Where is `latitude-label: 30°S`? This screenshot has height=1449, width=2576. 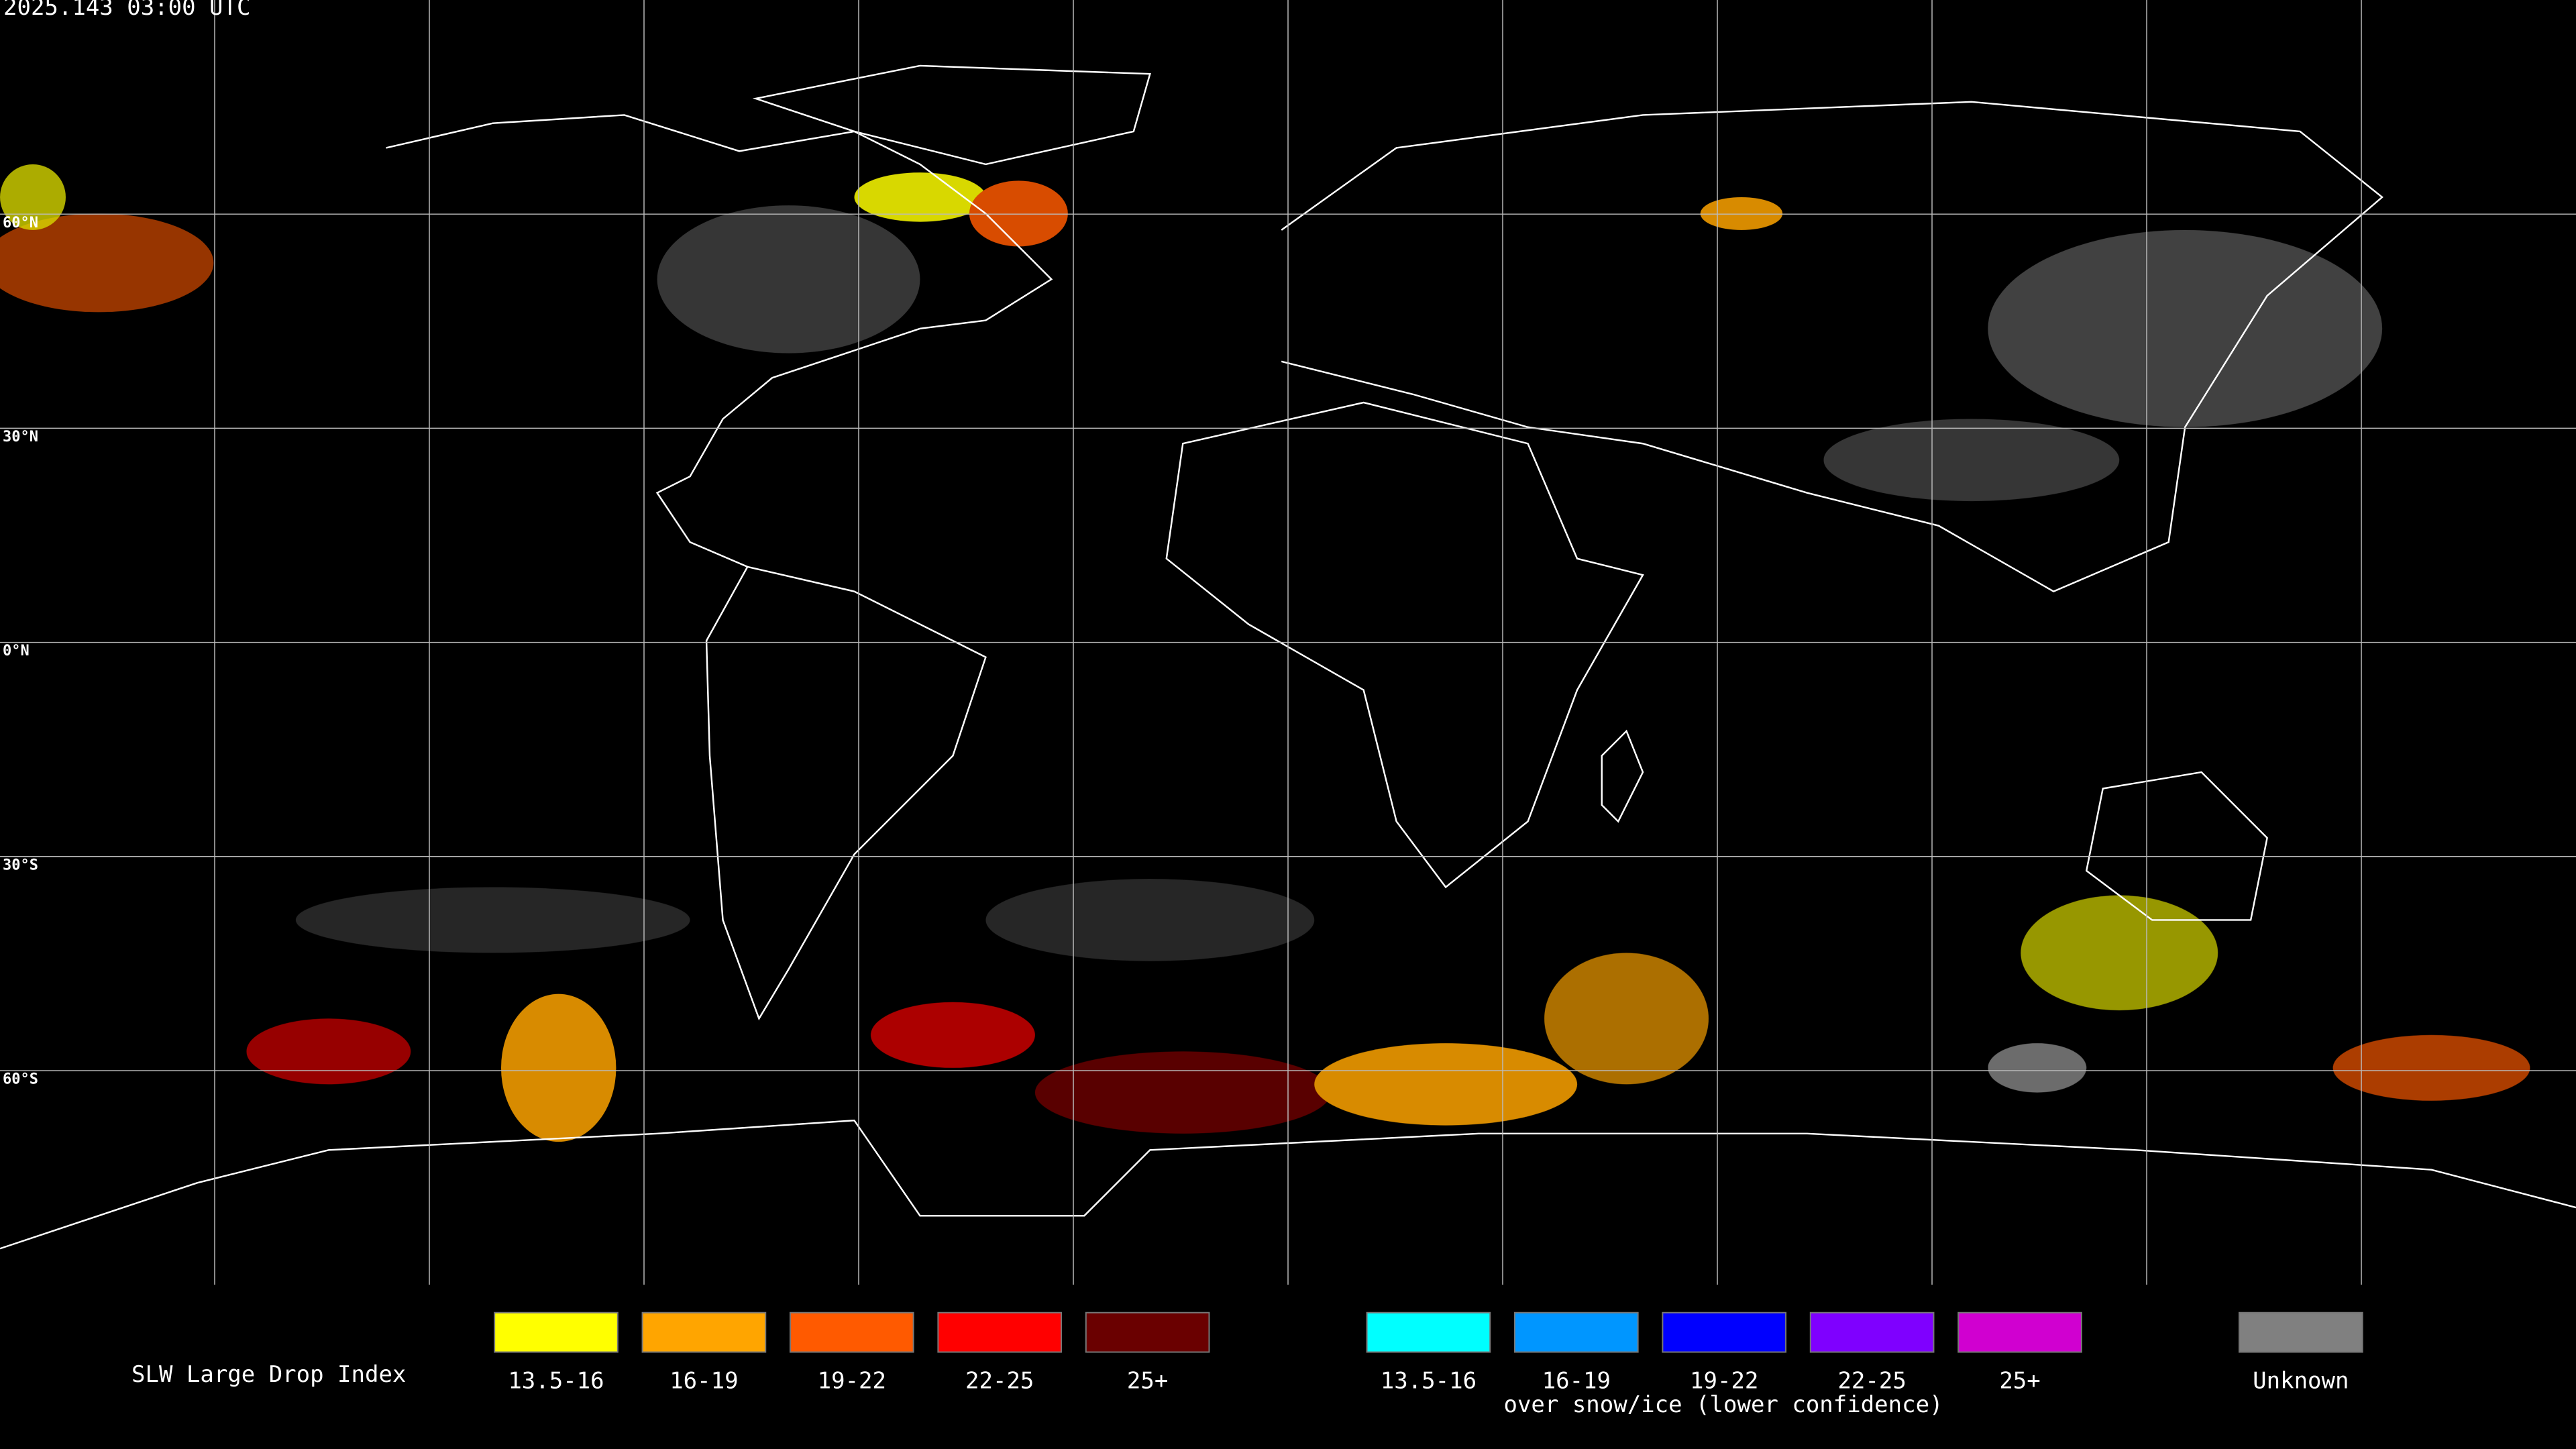
latitude-label: 30°S is located at coordinates (20, 865).